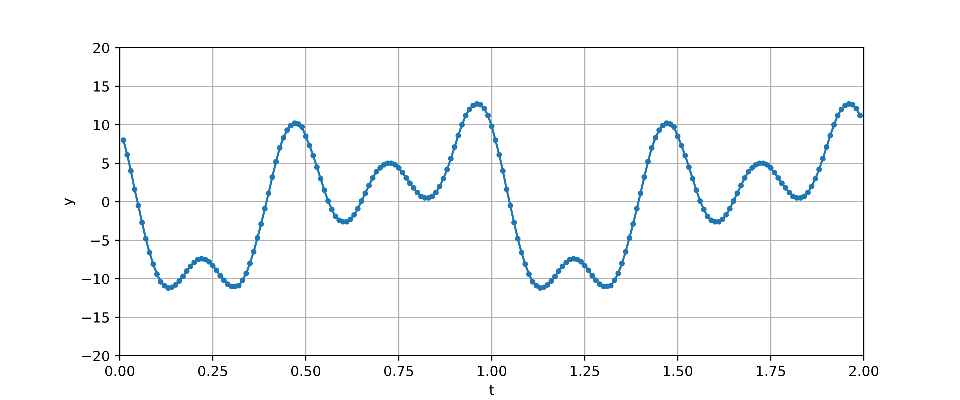 The width and height of the screenshot is (960, 400). What do you see at coordinates (399, 371) in the screenshot?
I see `x-tick-label: 0.75` at bounding box center [399, 371].